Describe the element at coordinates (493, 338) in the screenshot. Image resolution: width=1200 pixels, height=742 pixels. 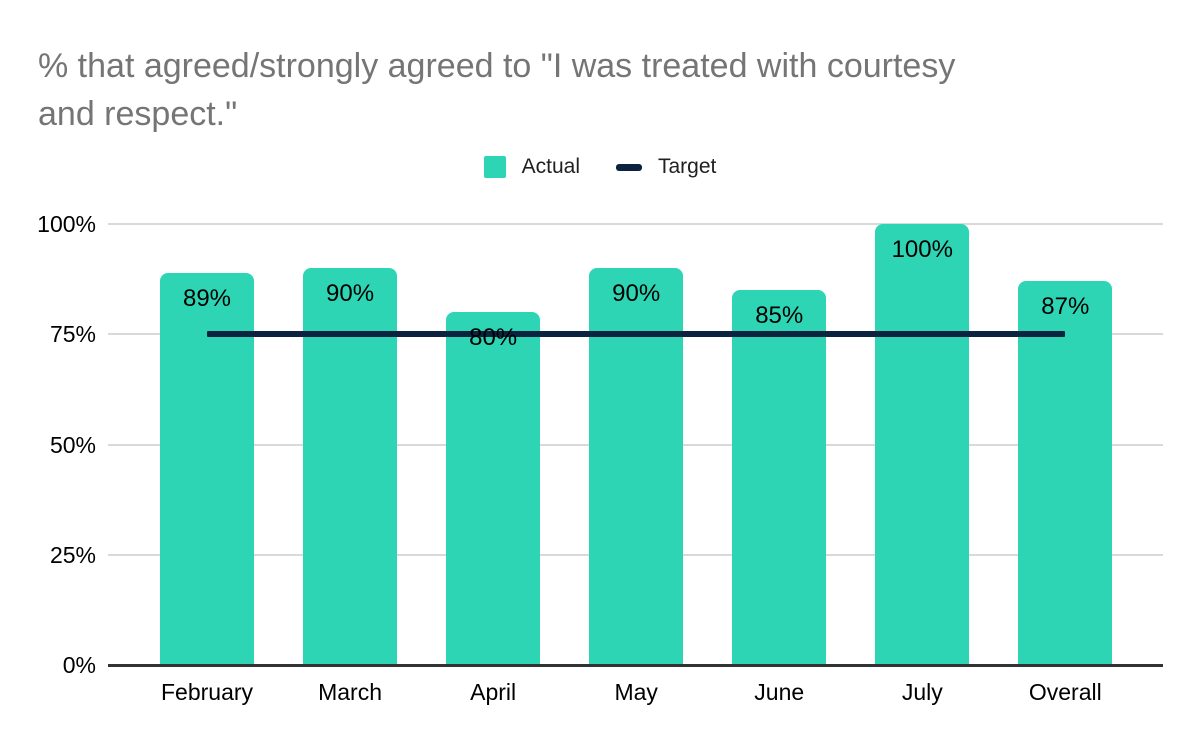
I see `bar-value-label: 80%` at that location.